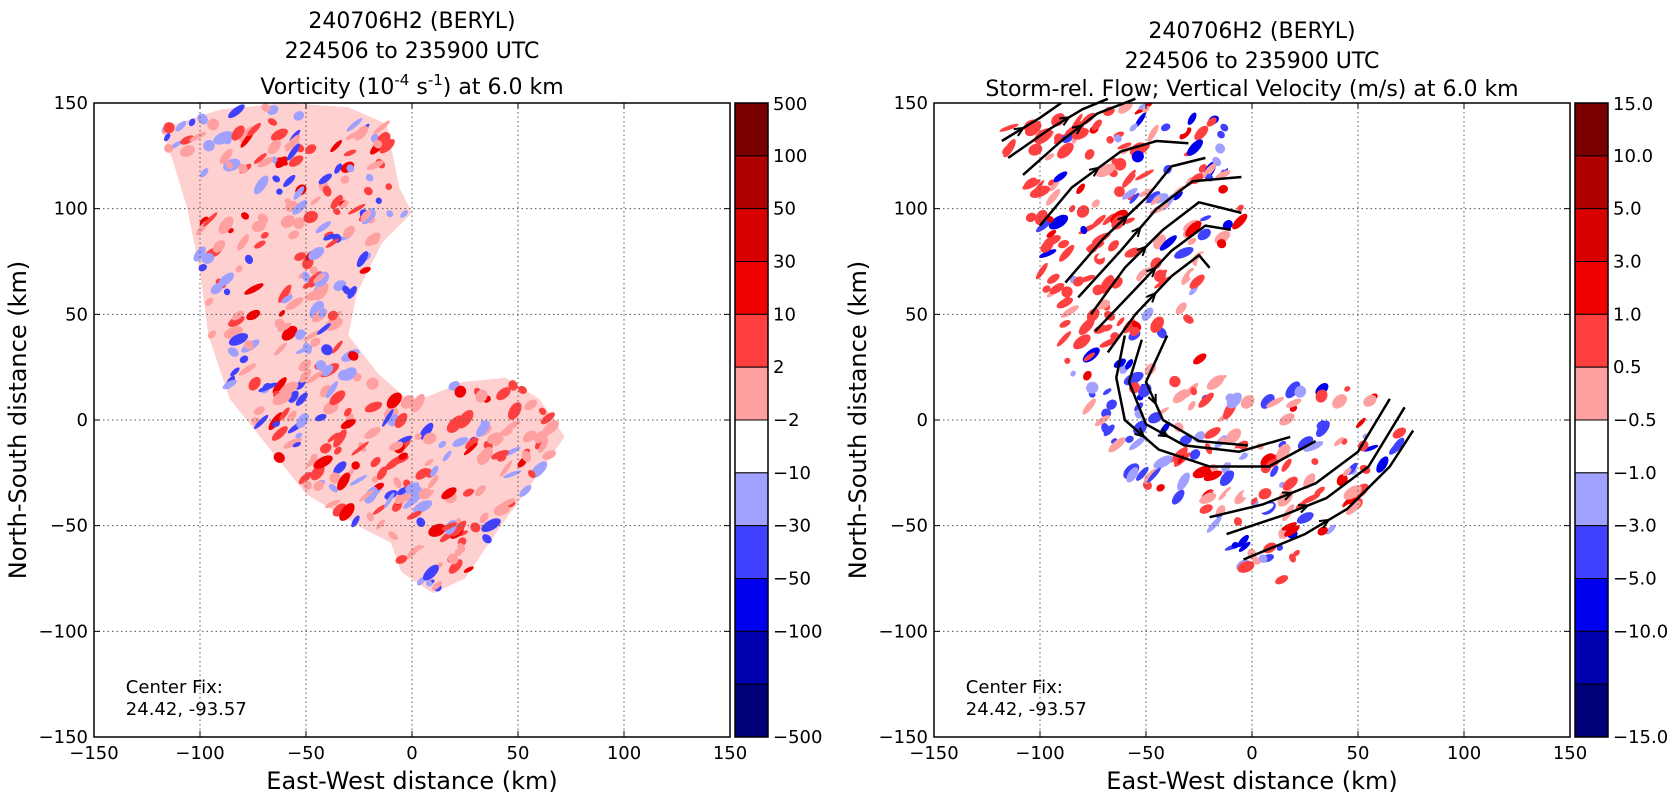  I want to click on colorbar-label: −30, so click(792, 526).